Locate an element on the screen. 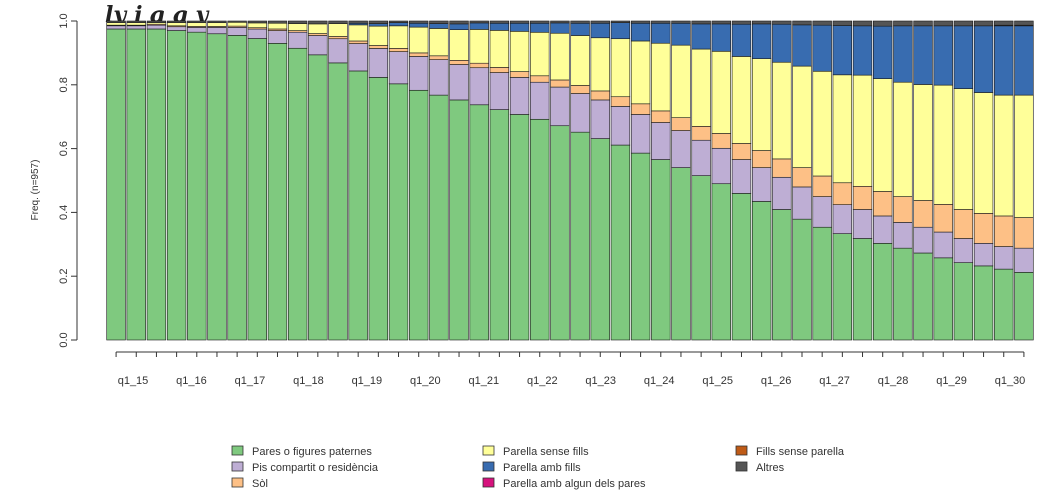  y-tick-label: 0.8 is located at coordinates (64, 84).